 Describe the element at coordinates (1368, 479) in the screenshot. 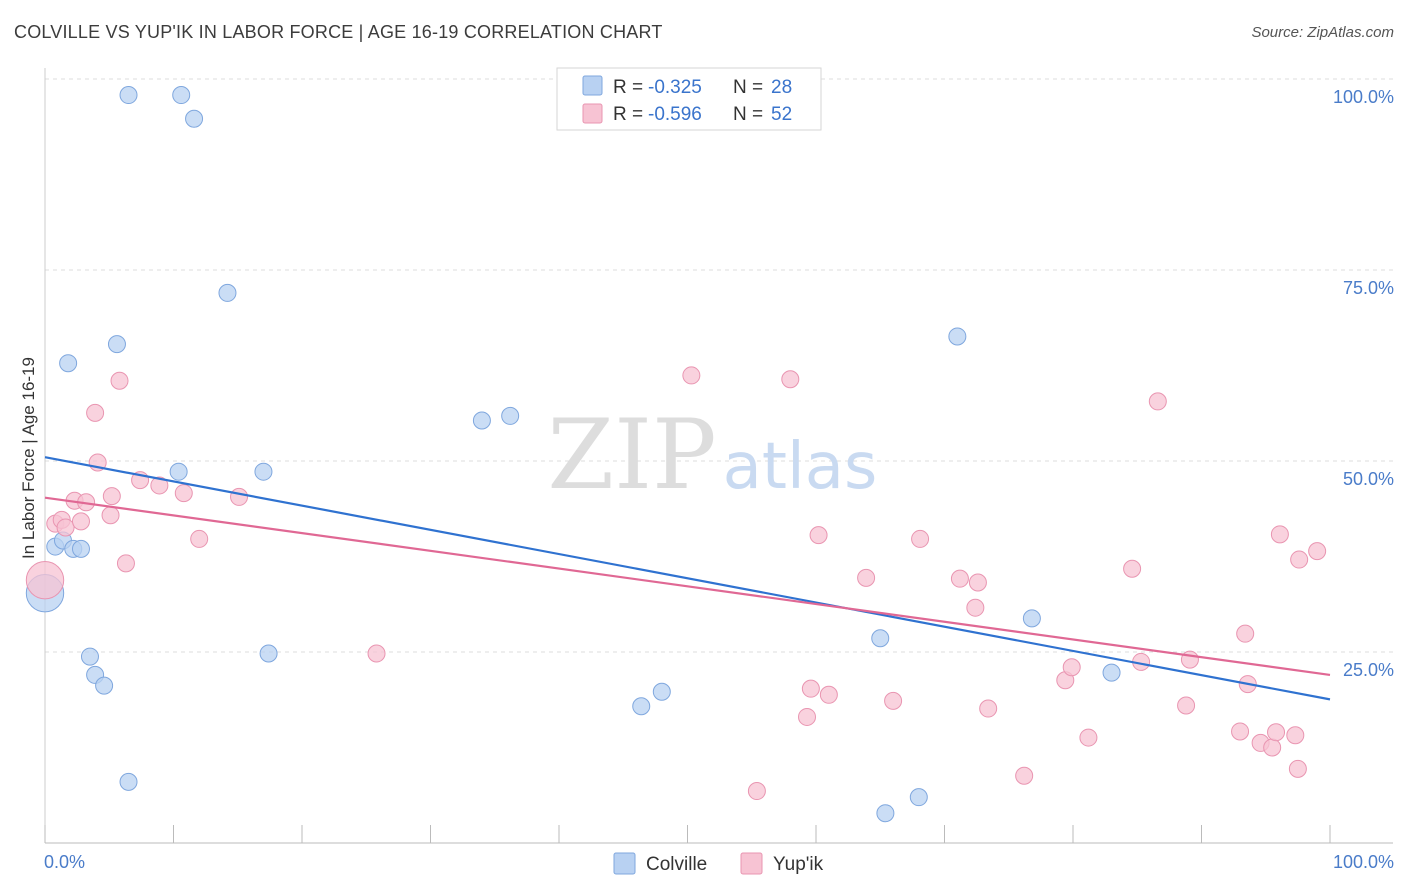

I see `y-tick-label-2: 50.0%` at that location.